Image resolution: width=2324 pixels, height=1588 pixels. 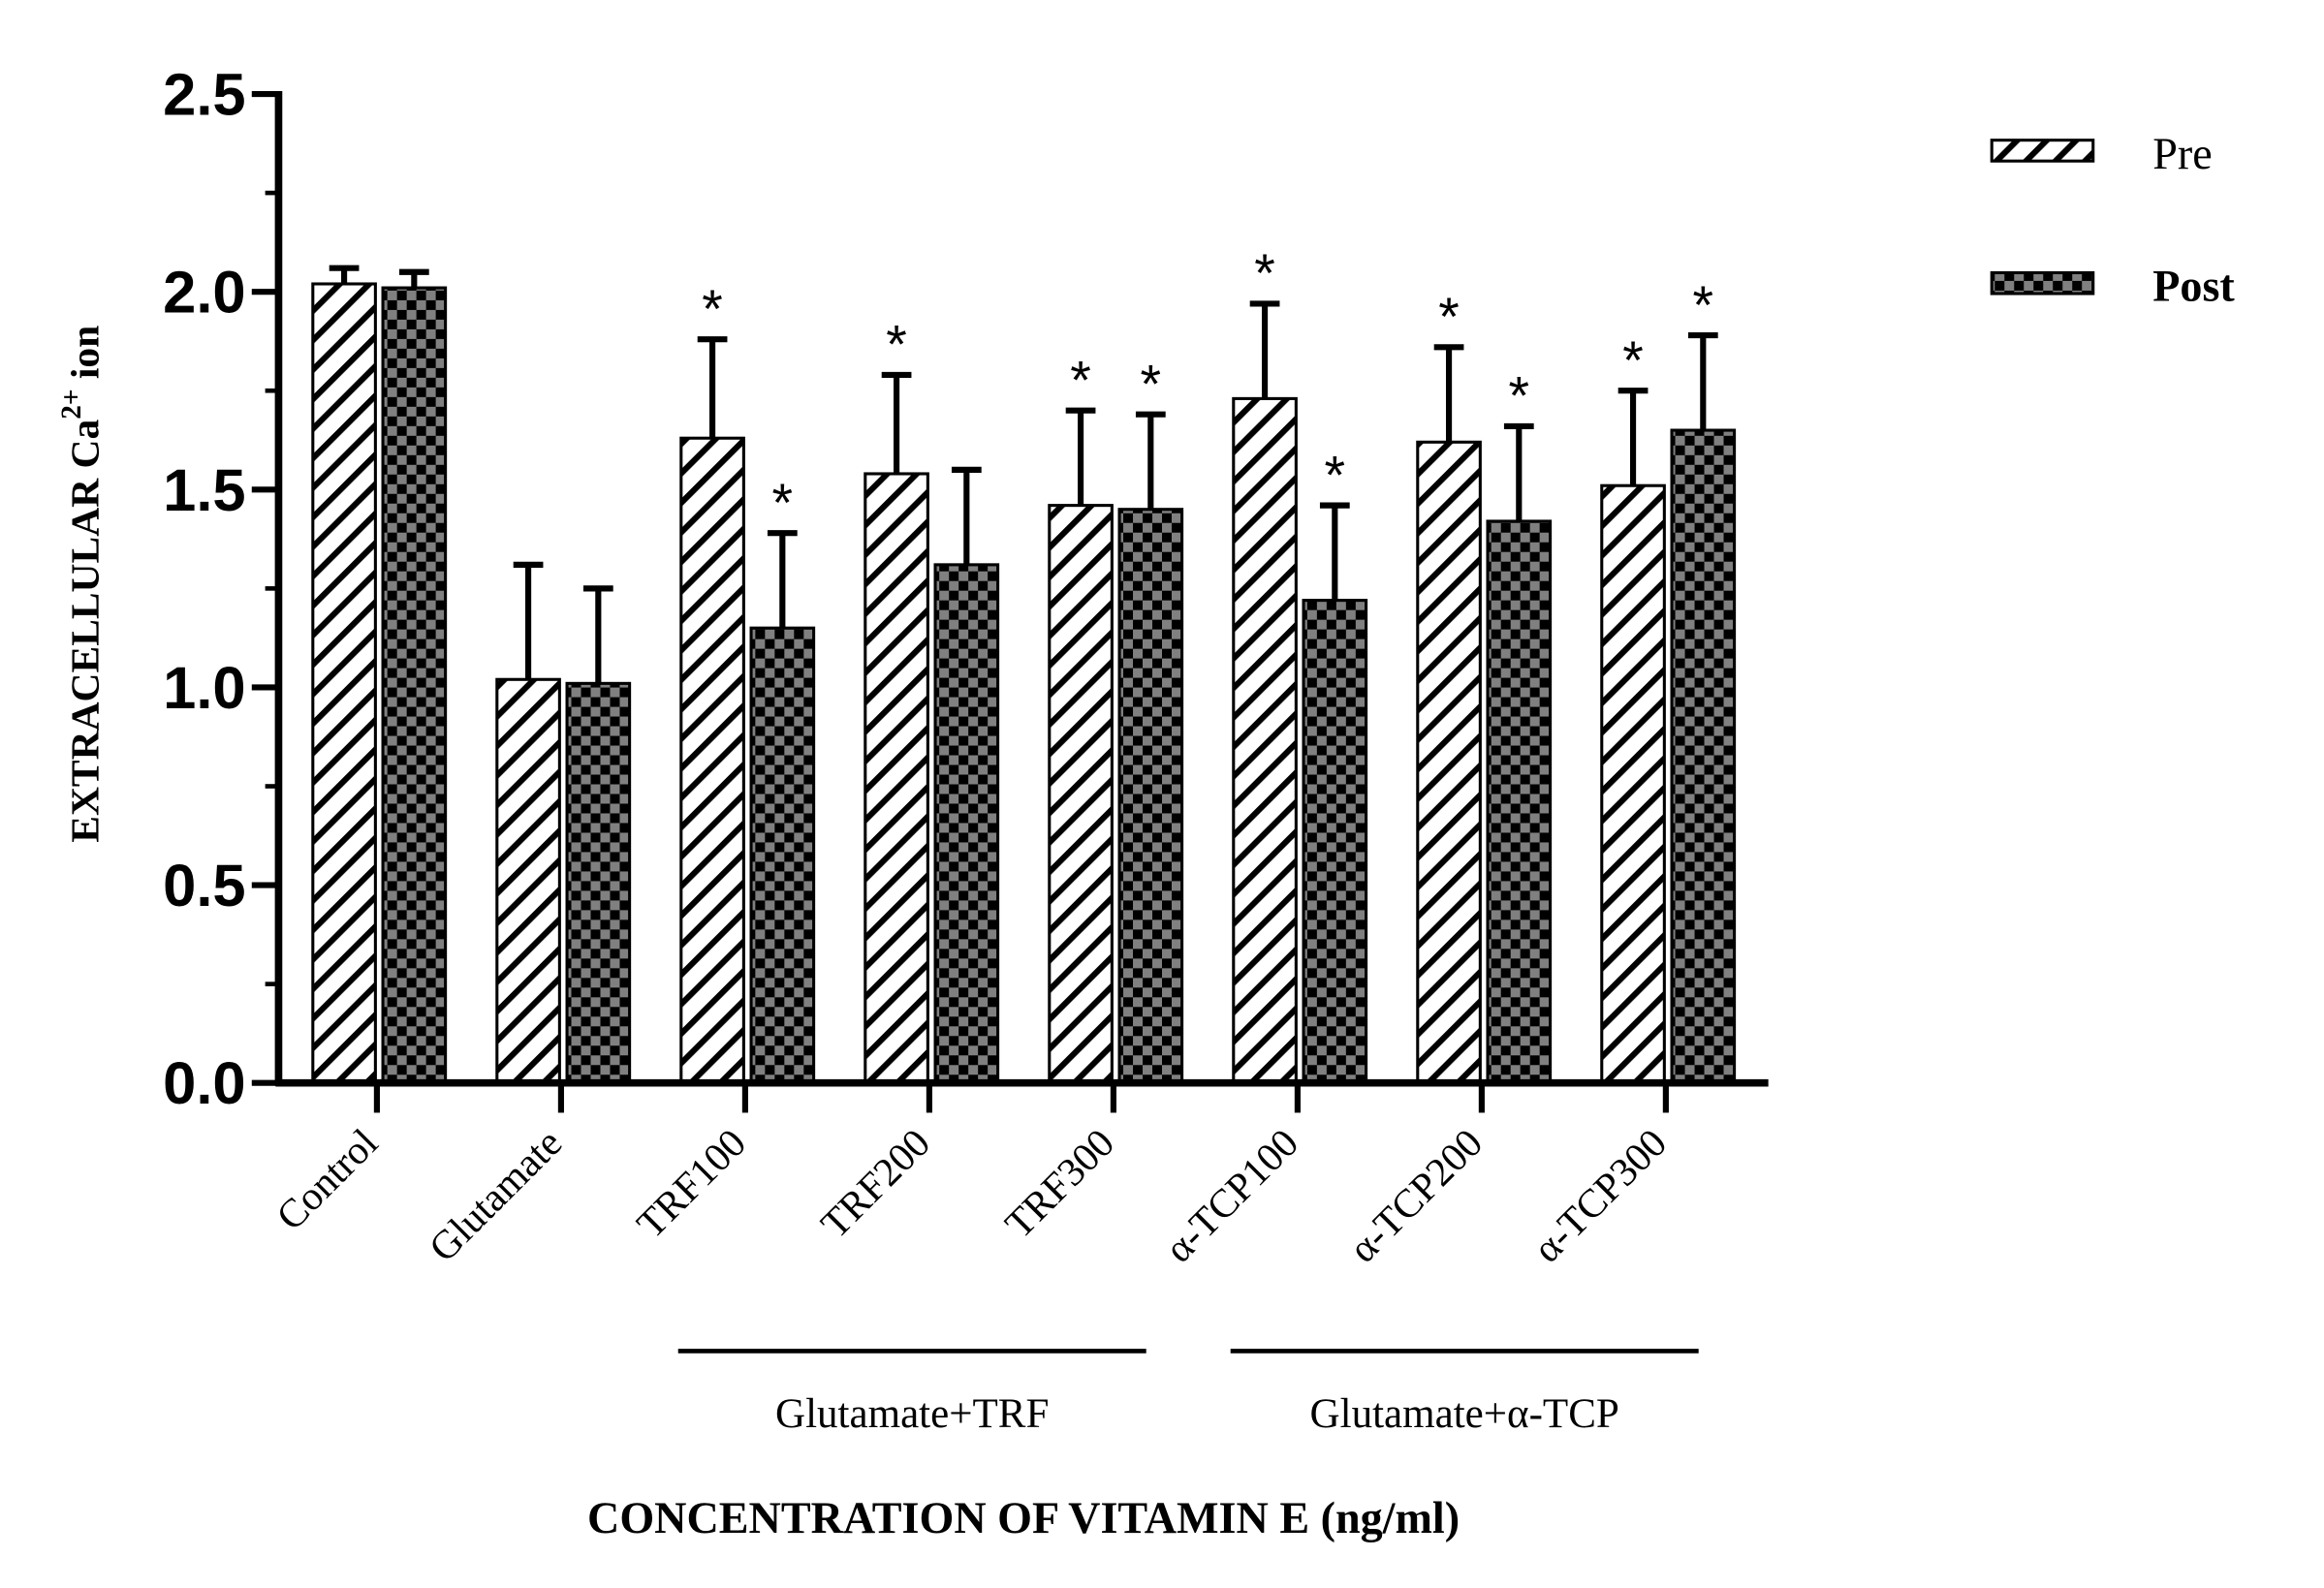 I want to click on x-tick-label: TRF300, so click(x=1059, y=1183).